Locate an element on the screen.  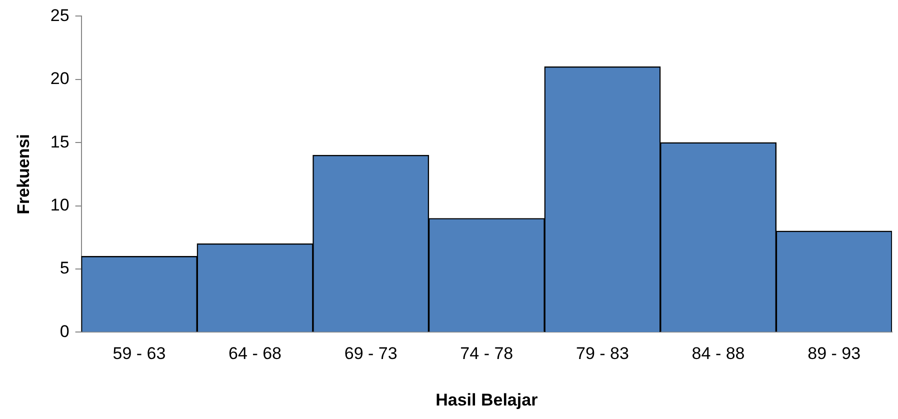
y-axis-title: Frekuensi is located at coordinates (23, 174).